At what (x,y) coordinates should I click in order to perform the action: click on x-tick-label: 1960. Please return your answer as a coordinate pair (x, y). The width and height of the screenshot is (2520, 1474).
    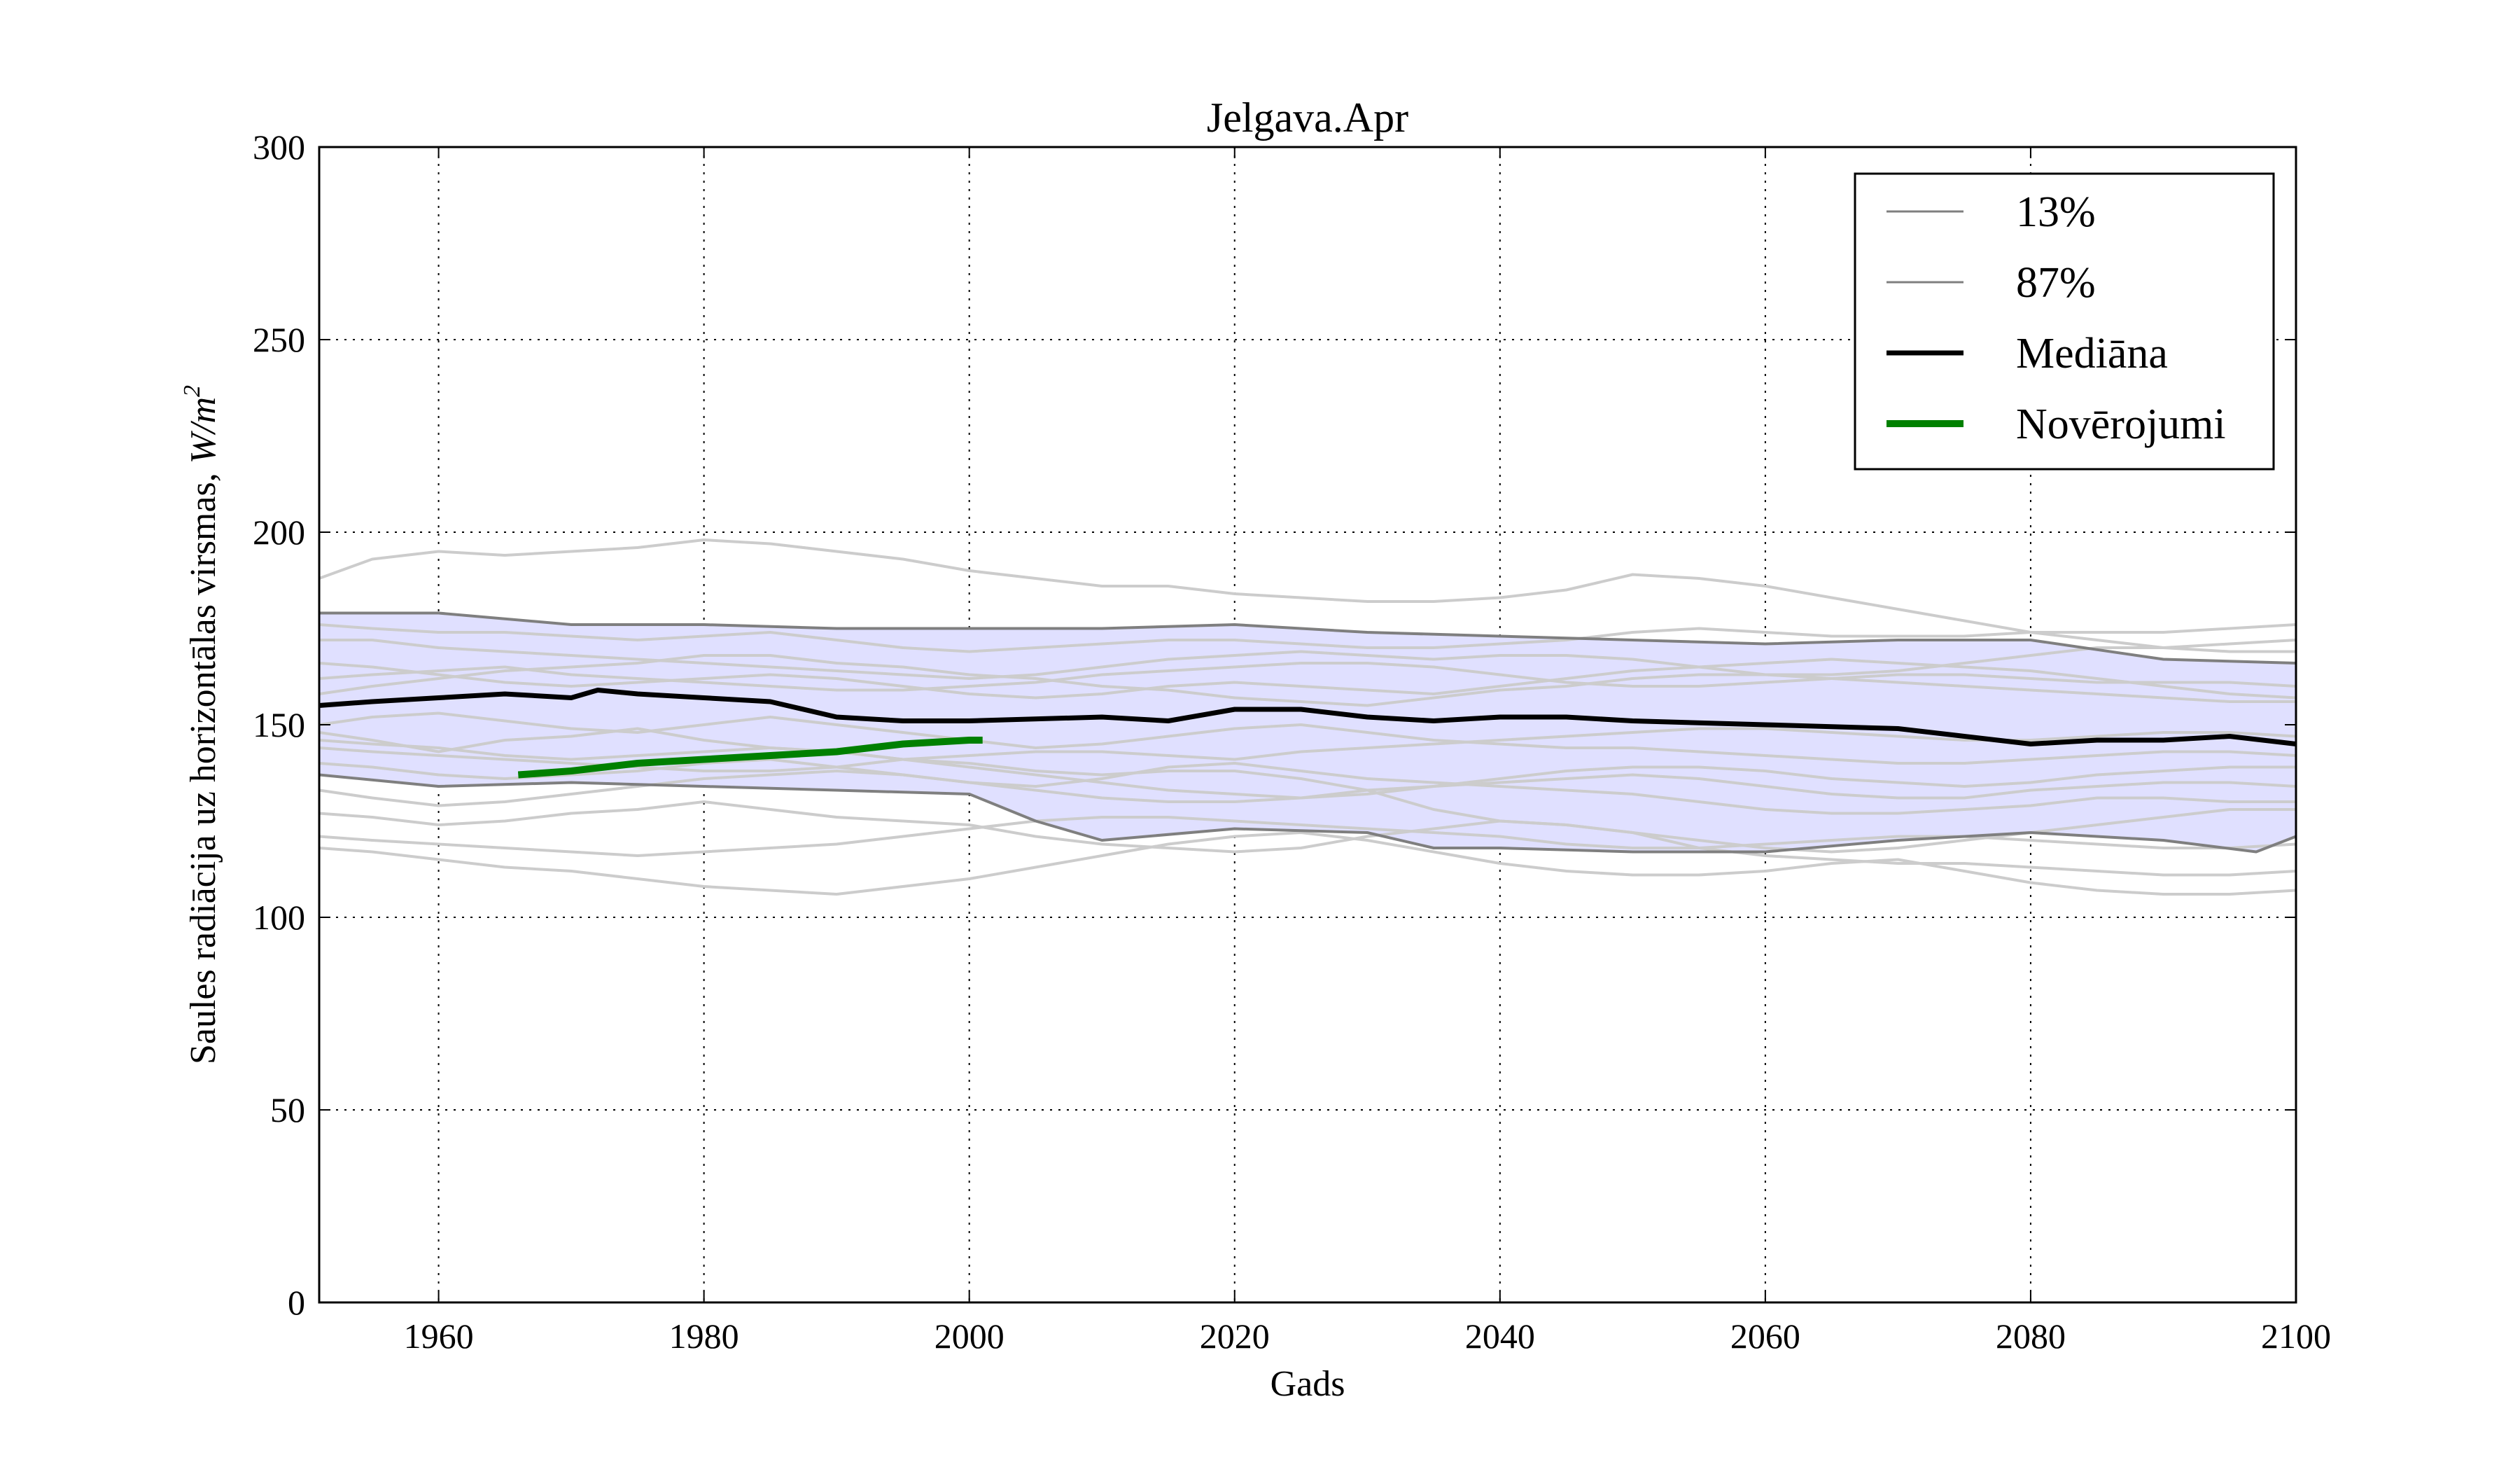
    Looking at the image, I should click on (439, 1336).